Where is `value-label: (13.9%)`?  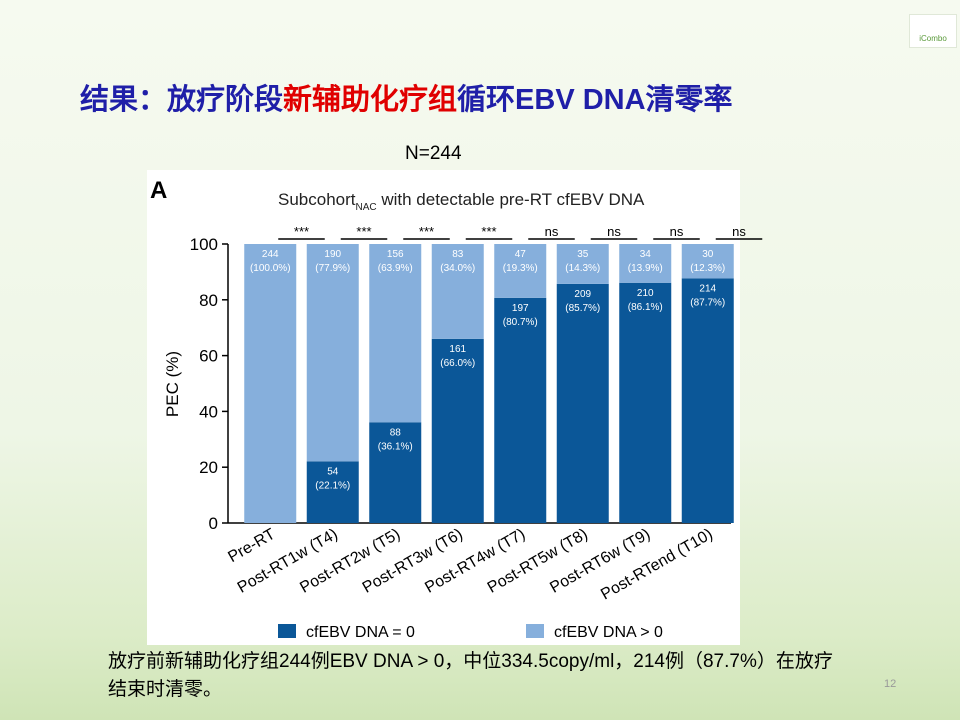
value-label: (13.9%) is located at coordinates (645, 268).